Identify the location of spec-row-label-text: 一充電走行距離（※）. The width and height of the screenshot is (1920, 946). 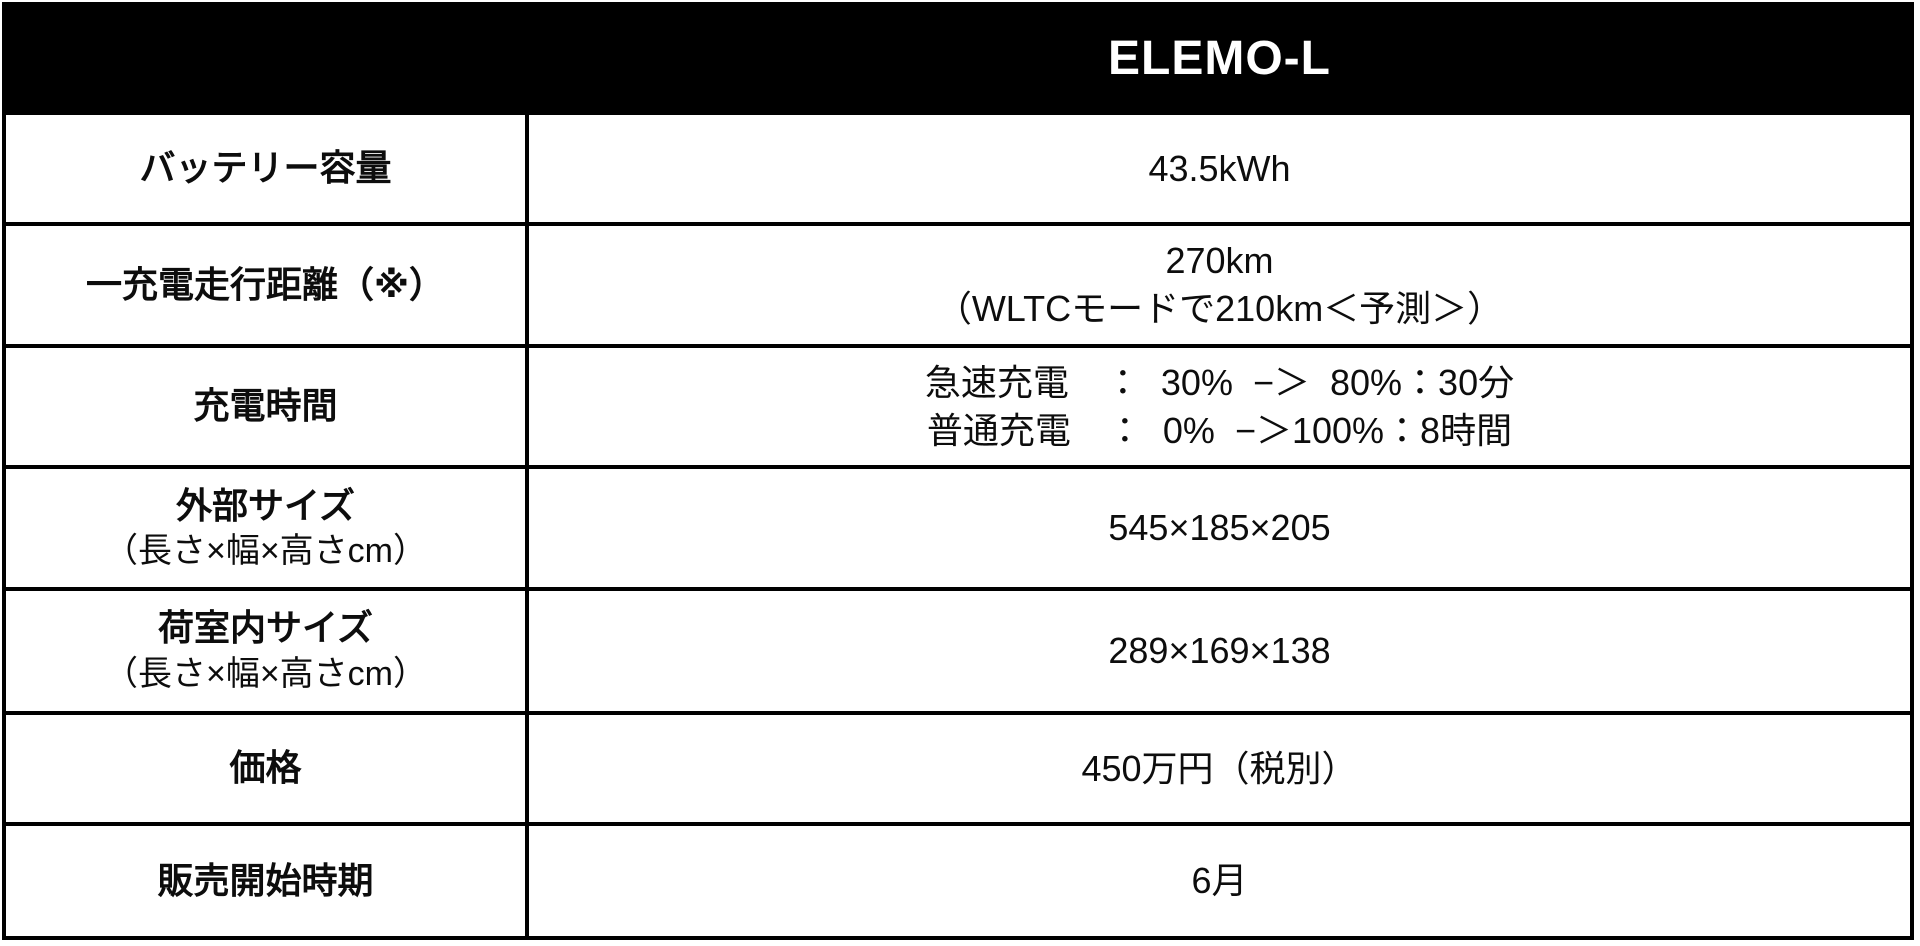
(265, 284).